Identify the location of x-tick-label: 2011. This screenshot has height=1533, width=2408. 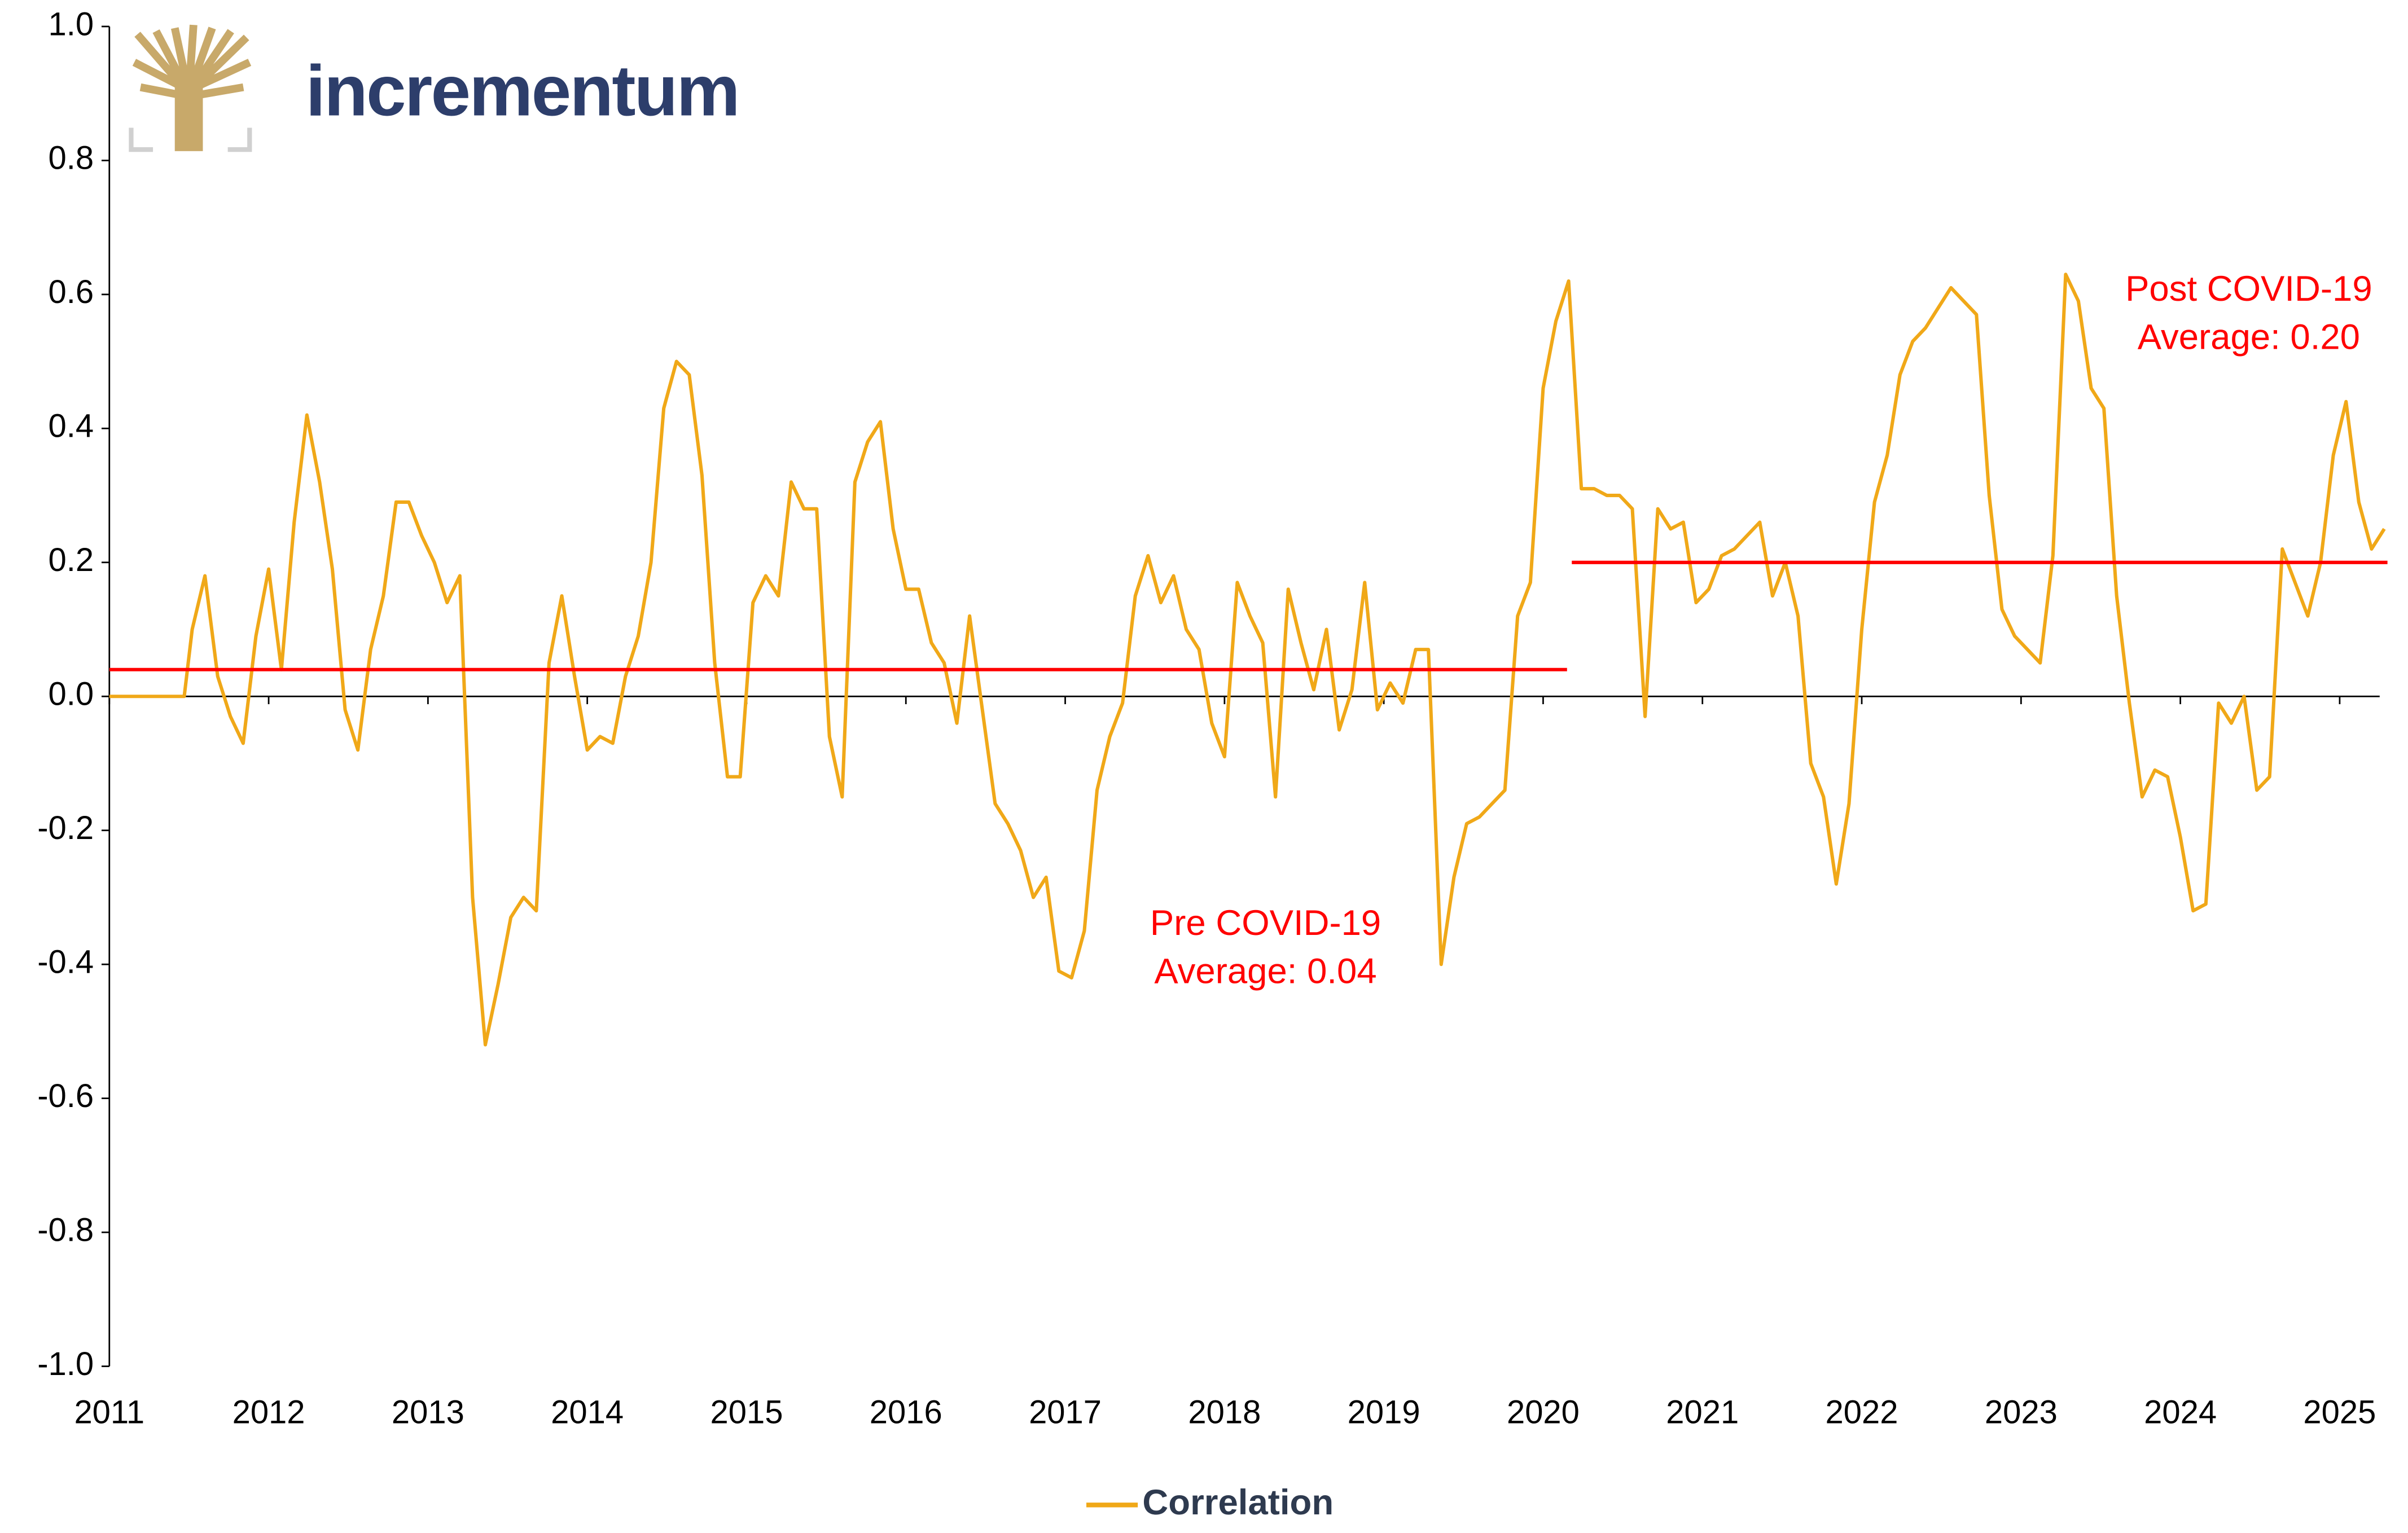
(109, 1412).